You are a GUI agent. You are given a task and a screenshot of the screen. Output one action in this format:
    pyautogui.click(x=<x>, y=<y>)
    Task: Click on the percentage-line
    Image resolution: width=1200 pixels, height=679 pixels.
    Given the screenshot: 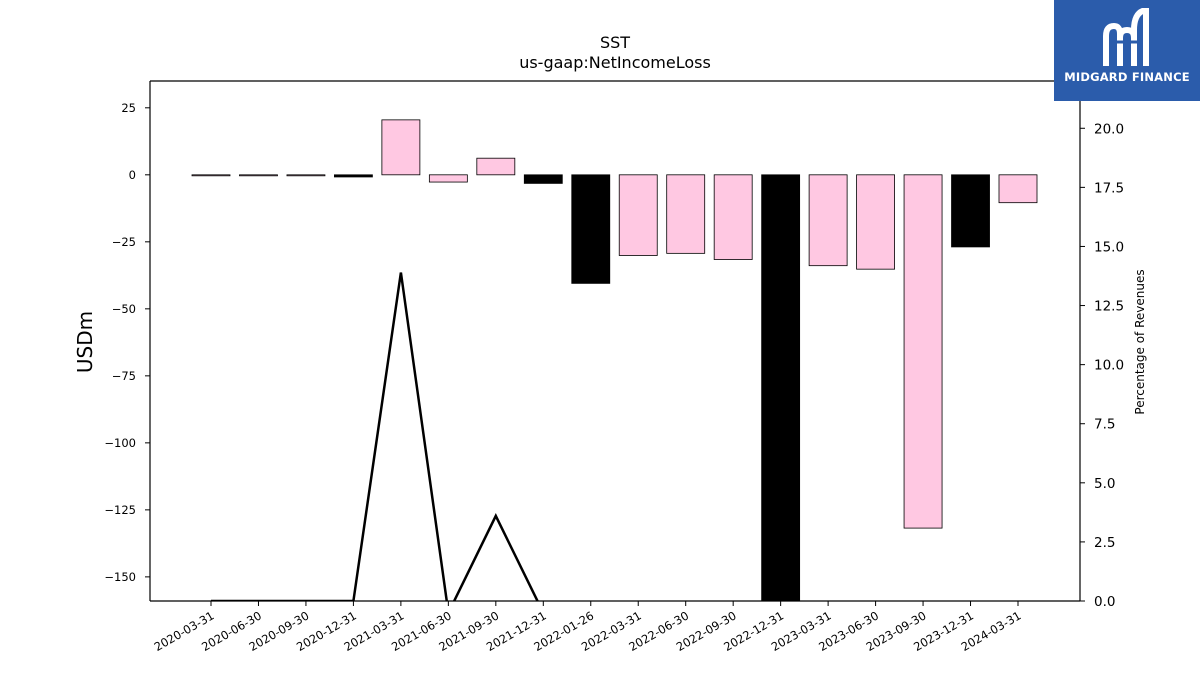 What is the action you would take?
    pyautogui.click(x=375, y=436)
    